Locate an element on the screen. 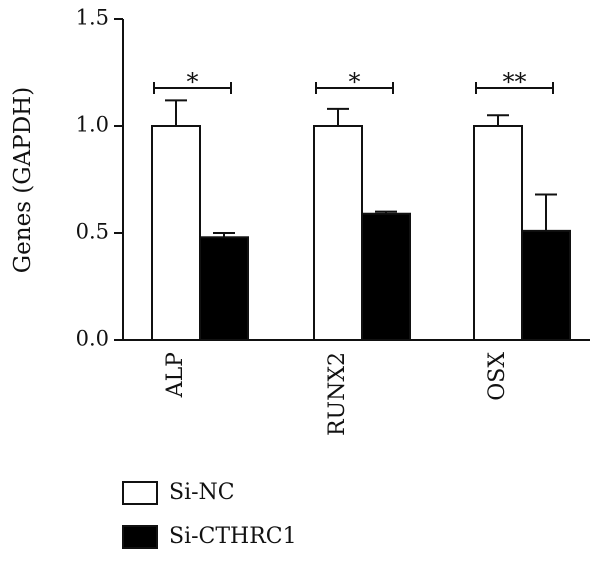 This screenshot has height=570, width=600. category-labels: ALP RUNX2 OSX is located at coordinates (336, 394).